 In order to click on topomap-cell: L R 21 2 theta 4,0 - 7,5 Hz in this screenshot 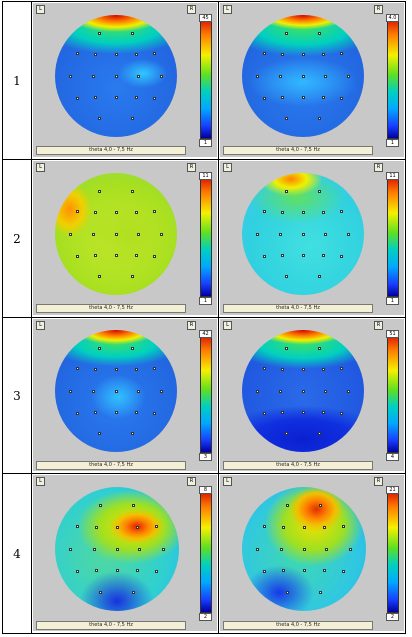, I will do `click(312, 553)`.